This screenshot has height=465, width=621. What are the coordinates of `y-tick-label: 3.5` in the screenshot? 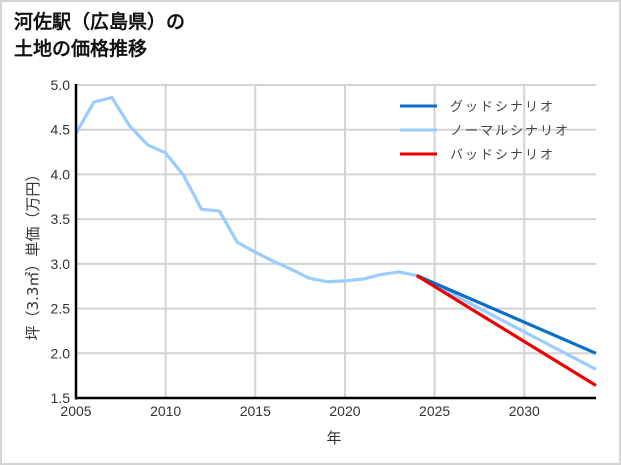 It's located at (61, 219).